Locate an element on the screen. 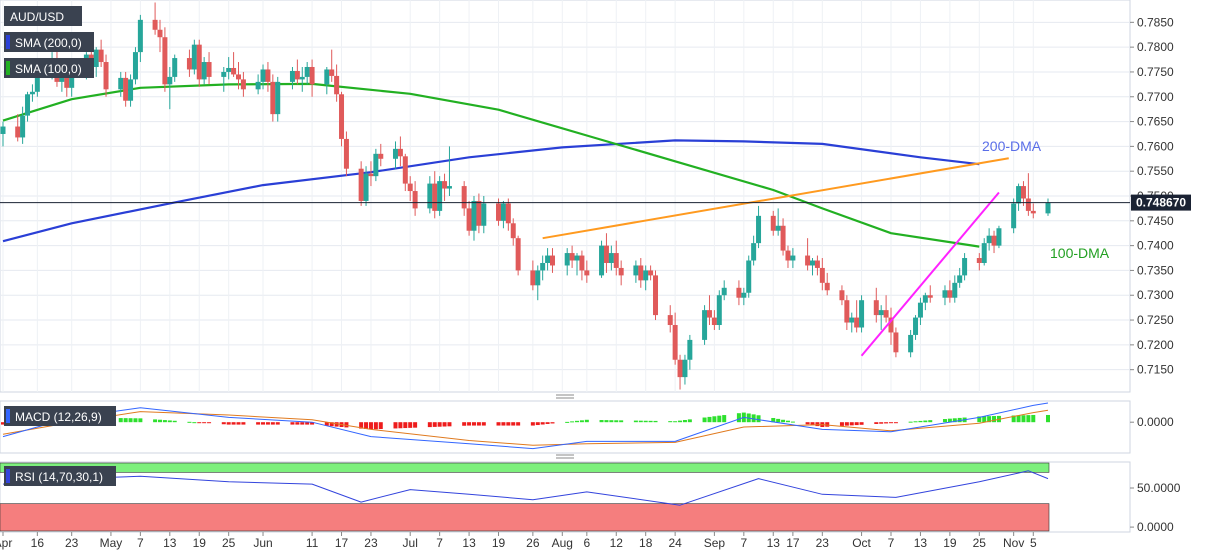 This screenshot has width=1207, height=555. rsi-oversold-zone is located at coordinates (525, 517).